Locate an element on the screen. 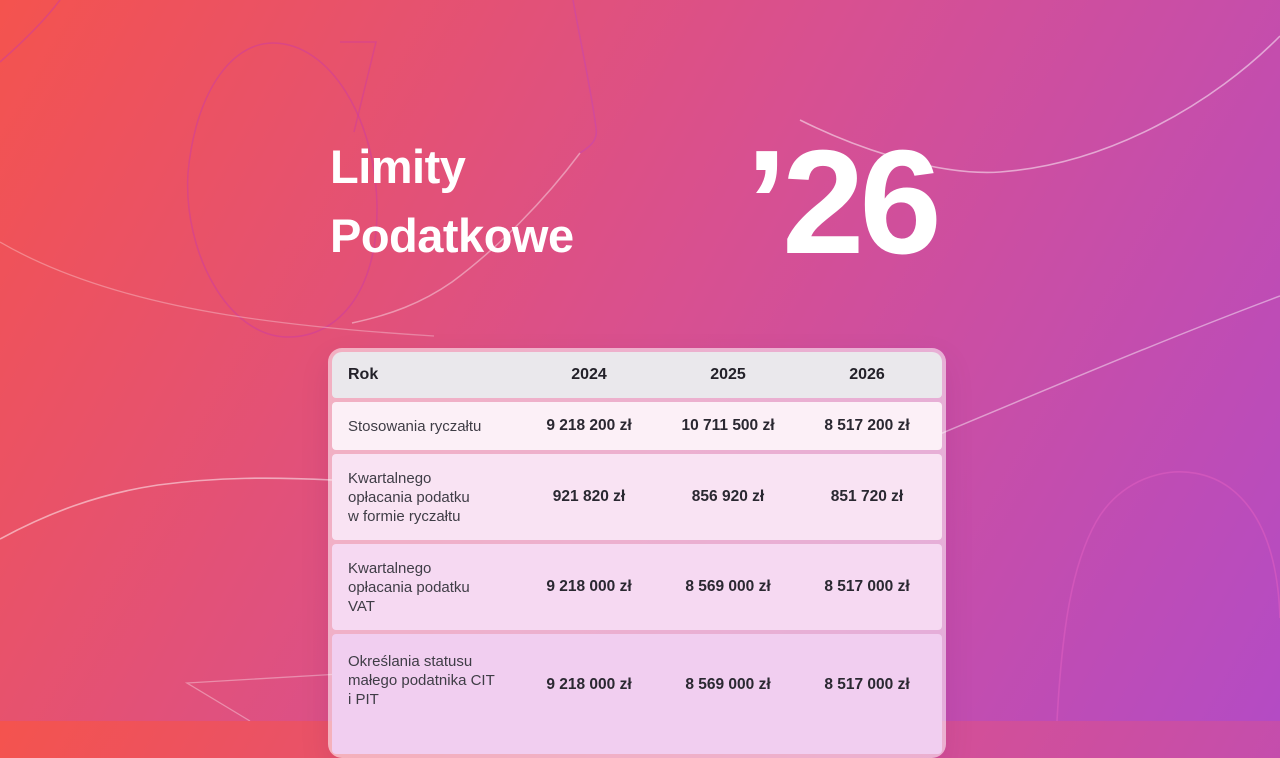  page-title: Limity Podatkowe is located at coordinates (452, 201).